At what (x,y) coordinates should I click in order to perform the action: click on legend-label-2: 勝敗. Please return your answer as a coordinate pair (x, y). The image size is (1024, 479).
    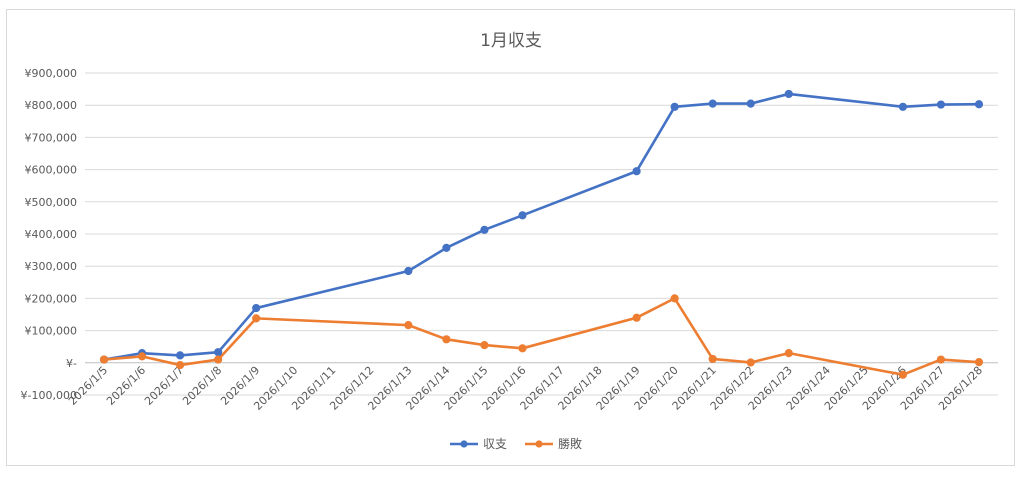
    Looking at the image, I should click on (570, 443).